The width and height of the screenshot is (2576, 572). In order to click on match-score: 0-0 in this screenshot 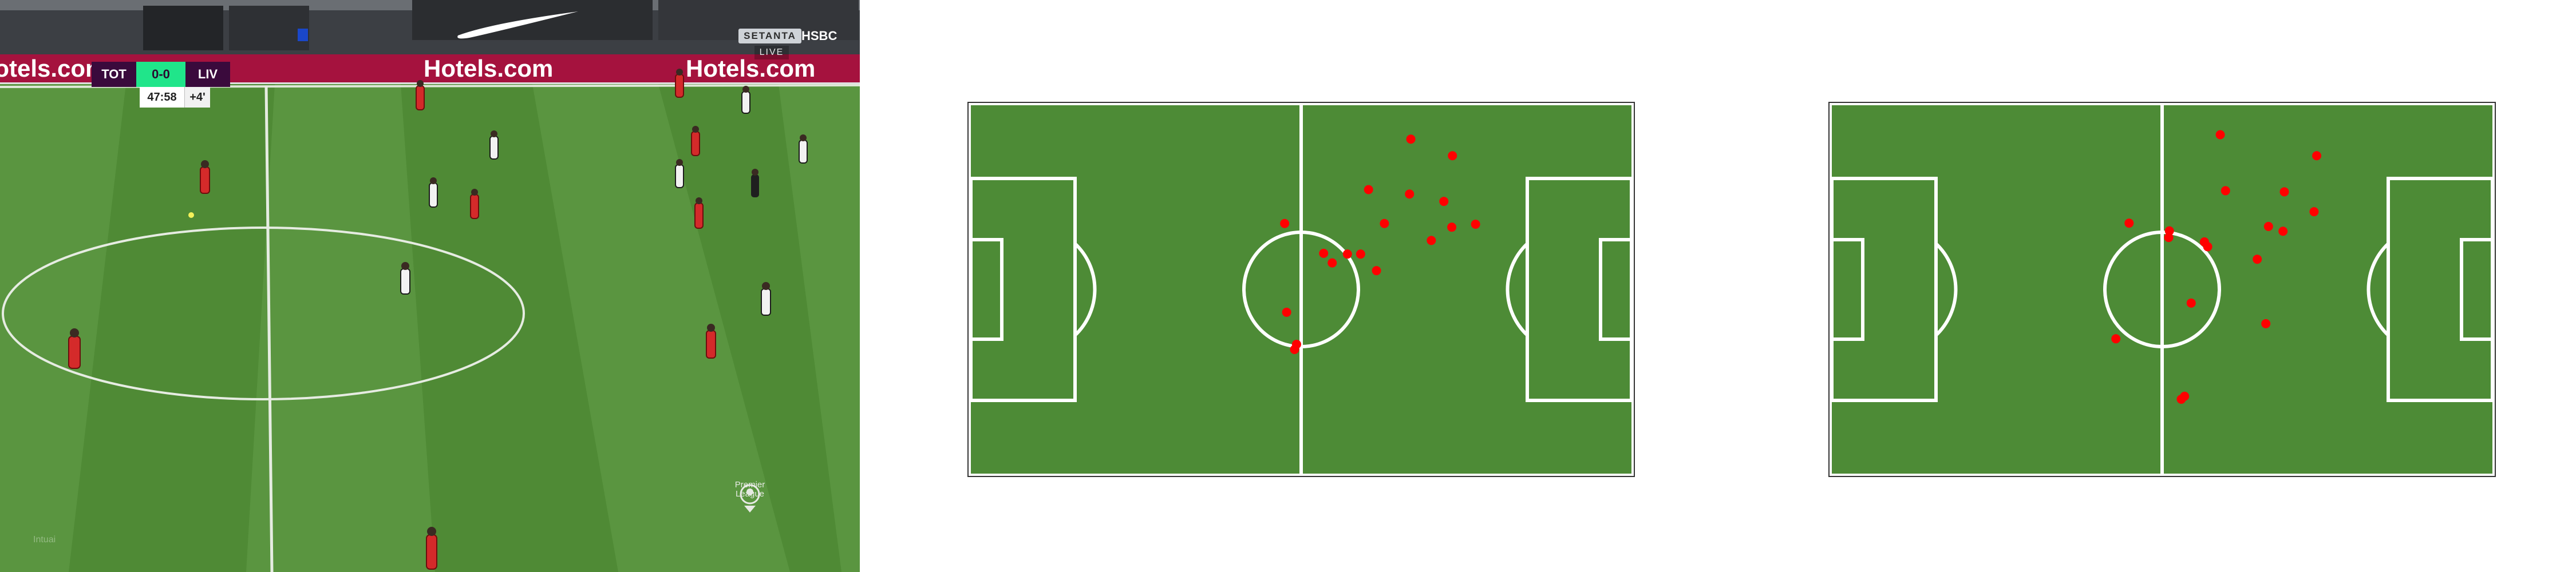, I will do `click(160, 74)`.